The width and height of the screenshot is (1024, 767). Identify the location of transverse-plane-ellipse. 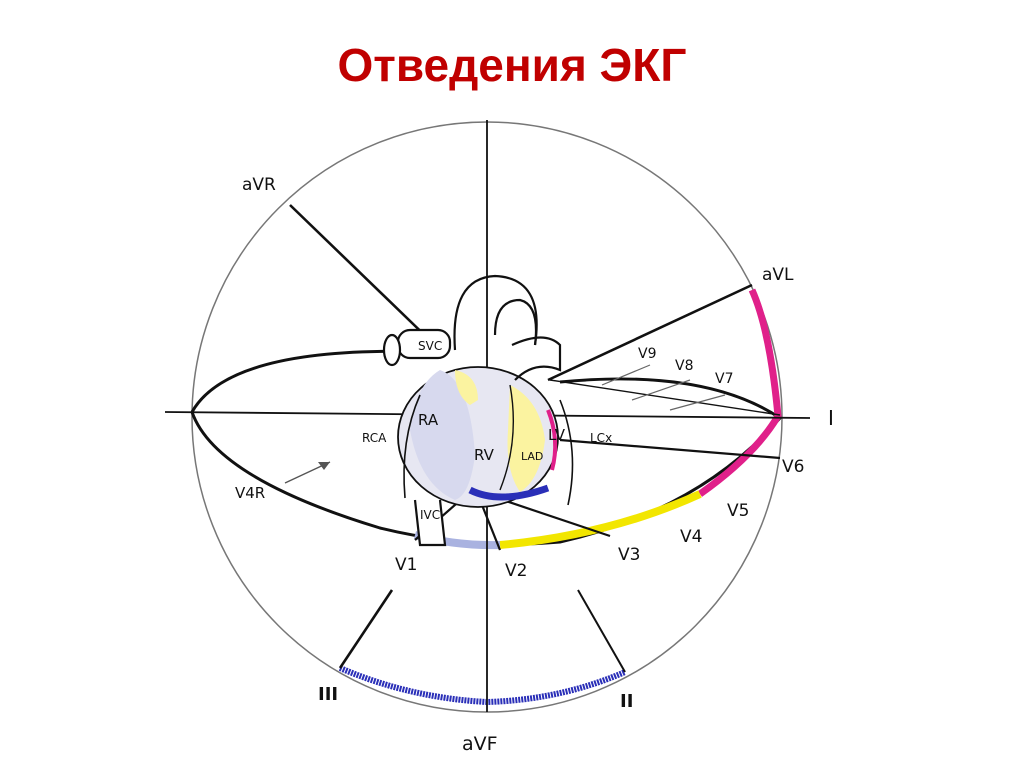
(486, 447).